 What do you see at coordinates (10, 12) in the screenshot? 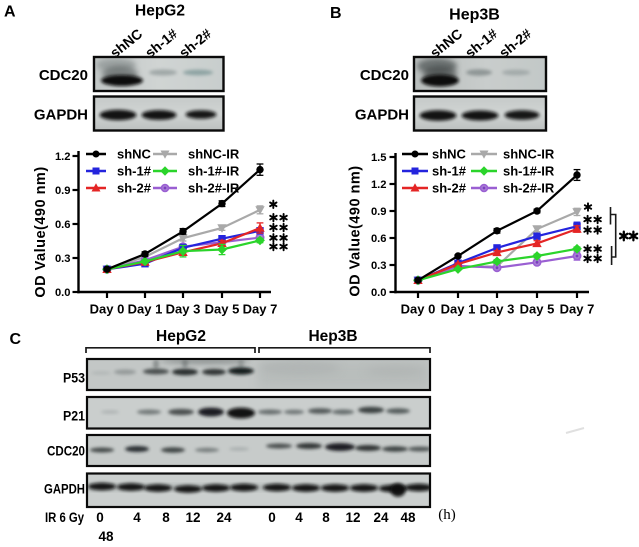
I see `svg-text: A` at bounding box center [10, 12].